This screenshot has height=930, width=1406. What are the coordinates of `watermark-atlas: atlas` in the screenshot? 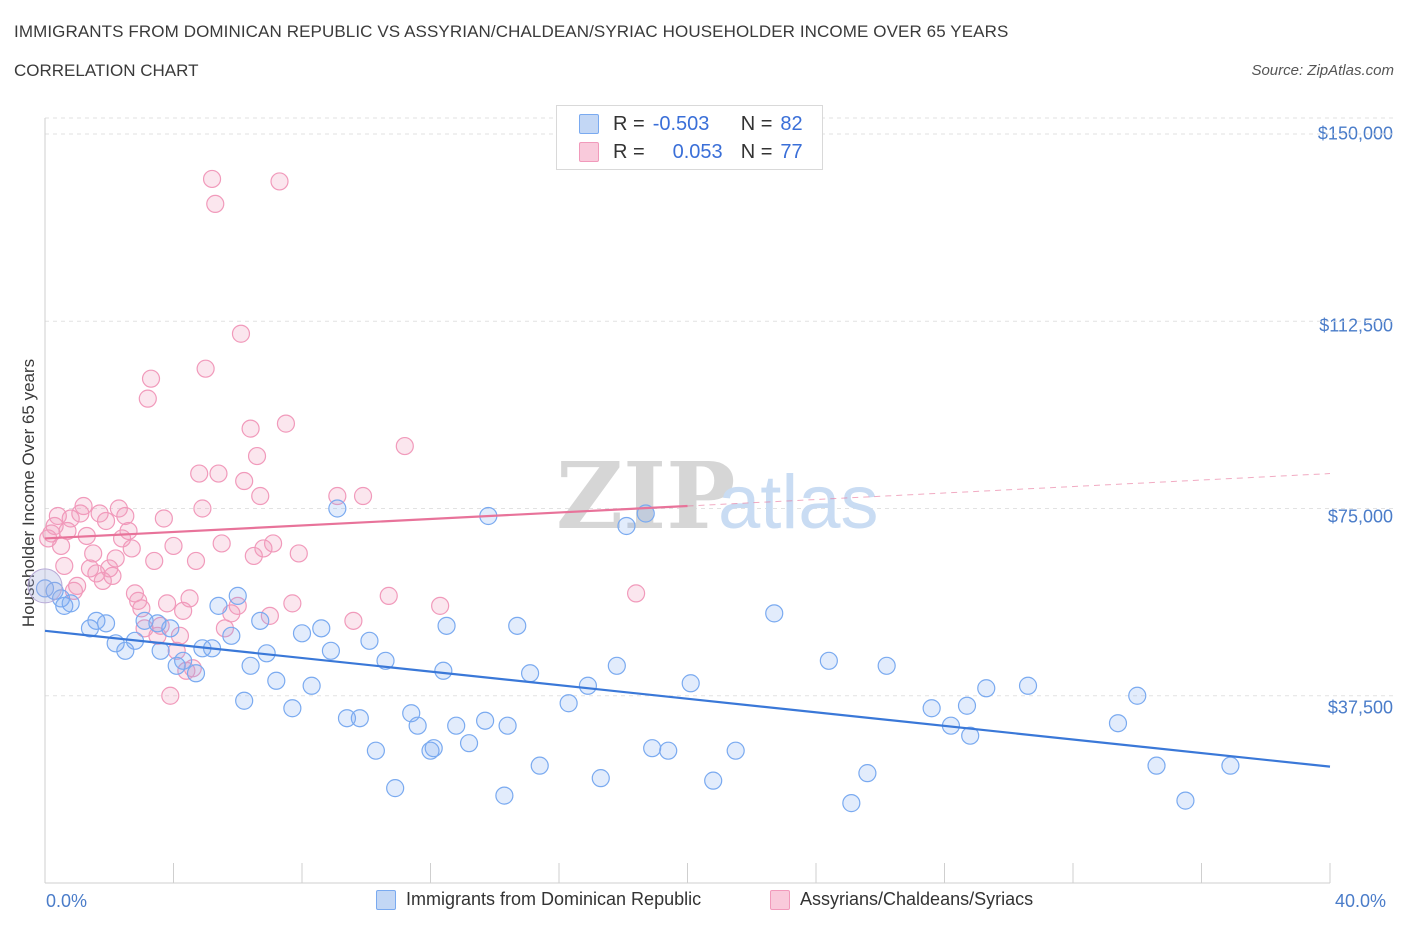 It's located at (798, 502).